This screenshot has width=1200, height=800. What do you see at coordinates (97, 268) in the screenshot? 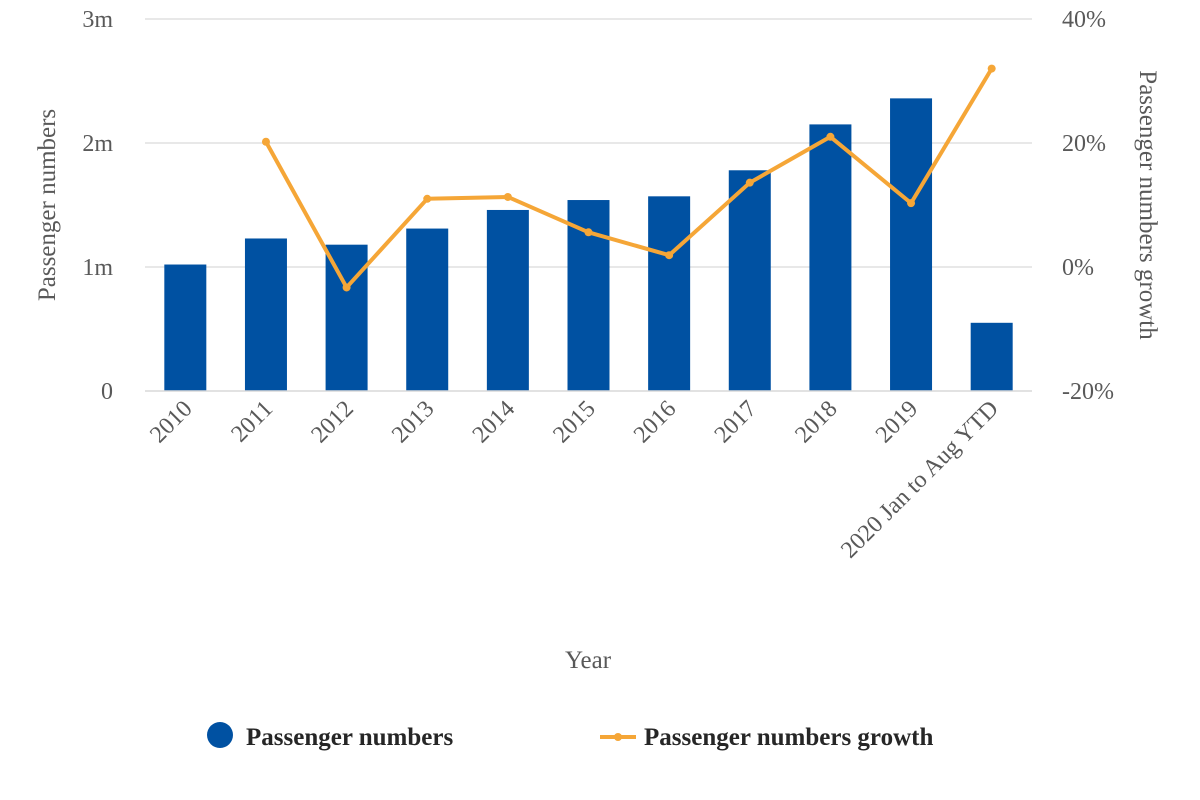
I see `y-tick-label: 1m` at bounding box center [97, 268].